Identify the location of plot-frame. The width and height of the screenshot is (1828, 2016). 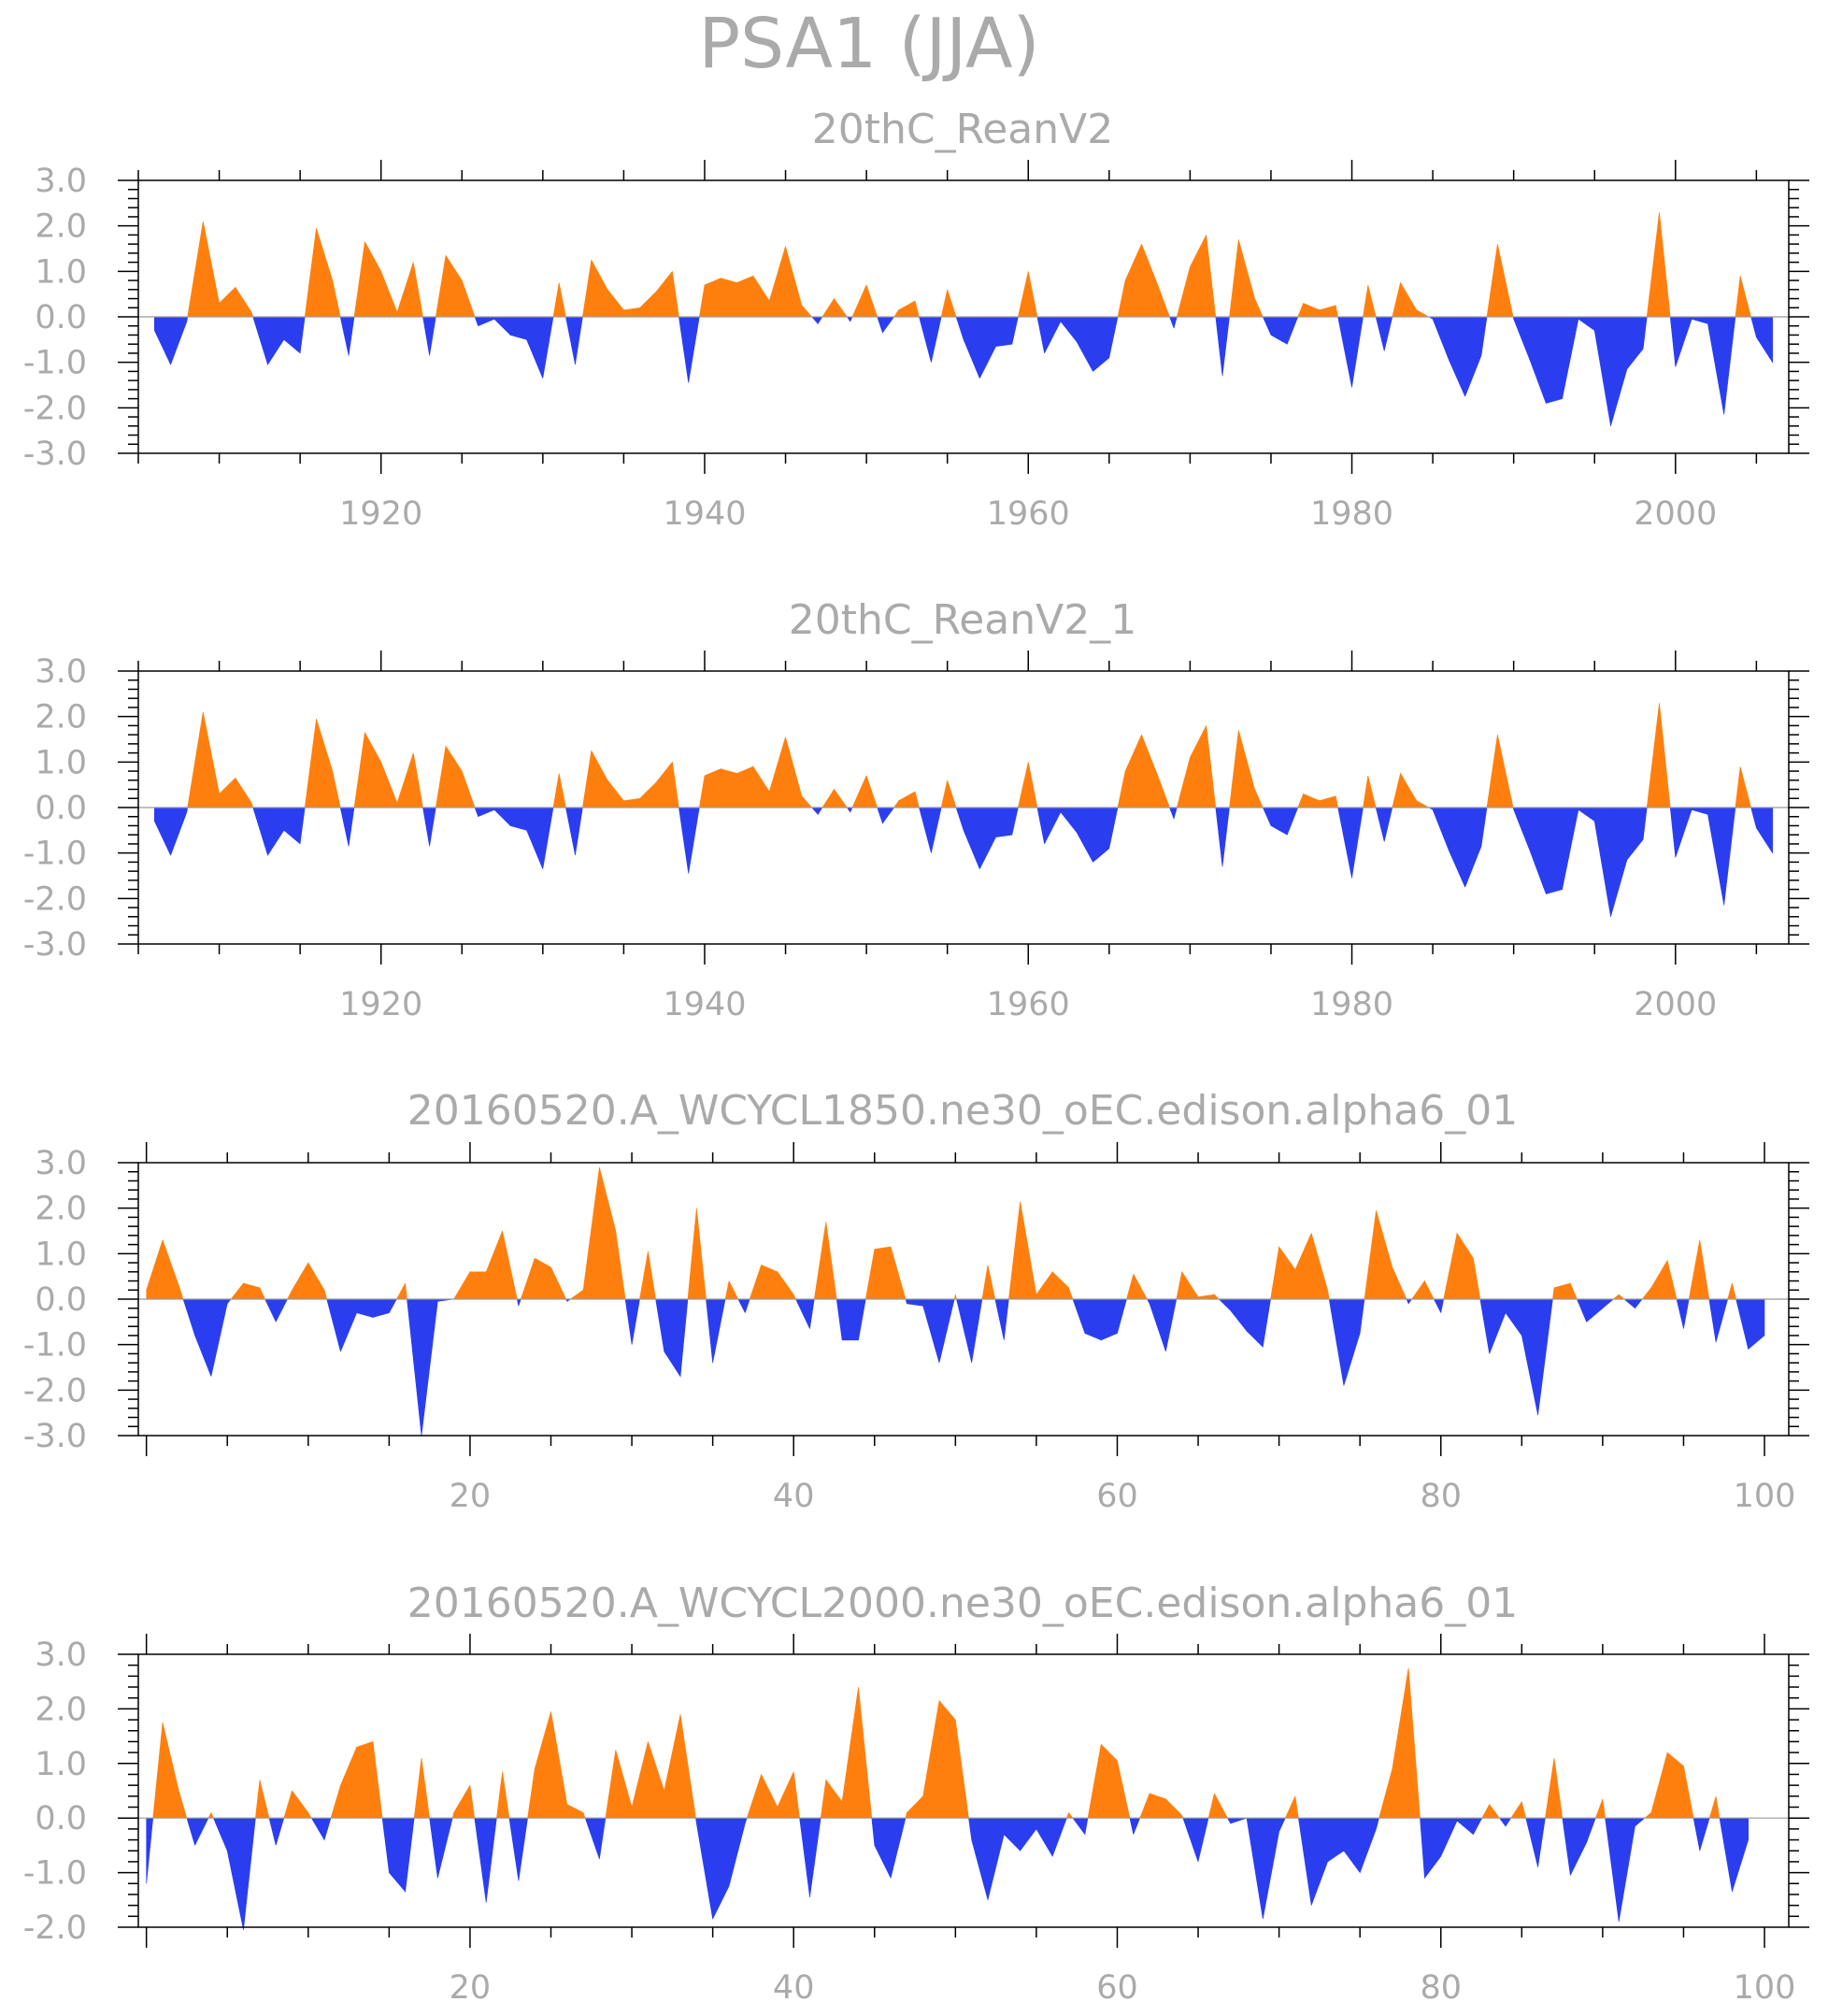
(964, 1790).